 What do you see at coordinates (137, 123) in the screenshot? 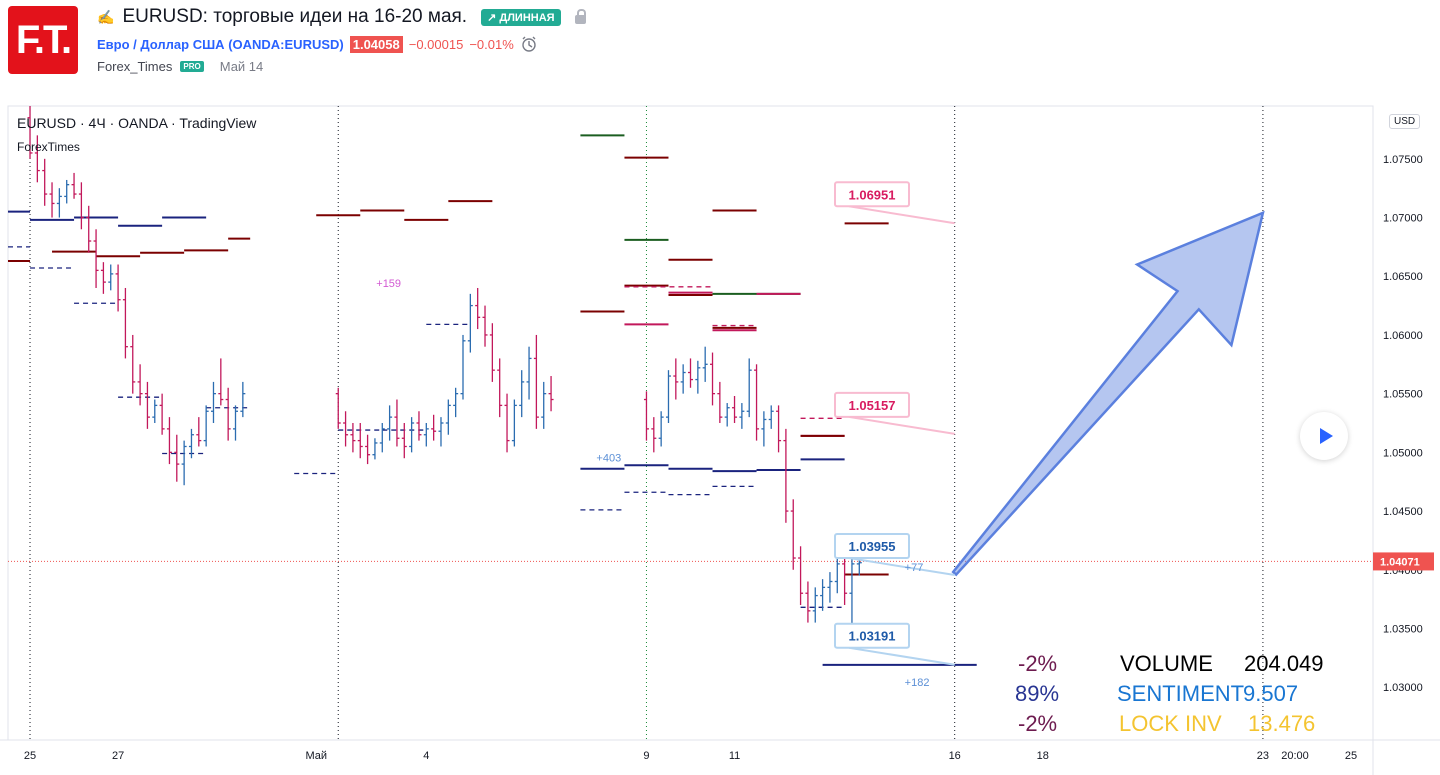
I see `chart-legend-symbol: EURUSD · 4Ч · OANDA · TradingView` at bounding box center [137, 123].